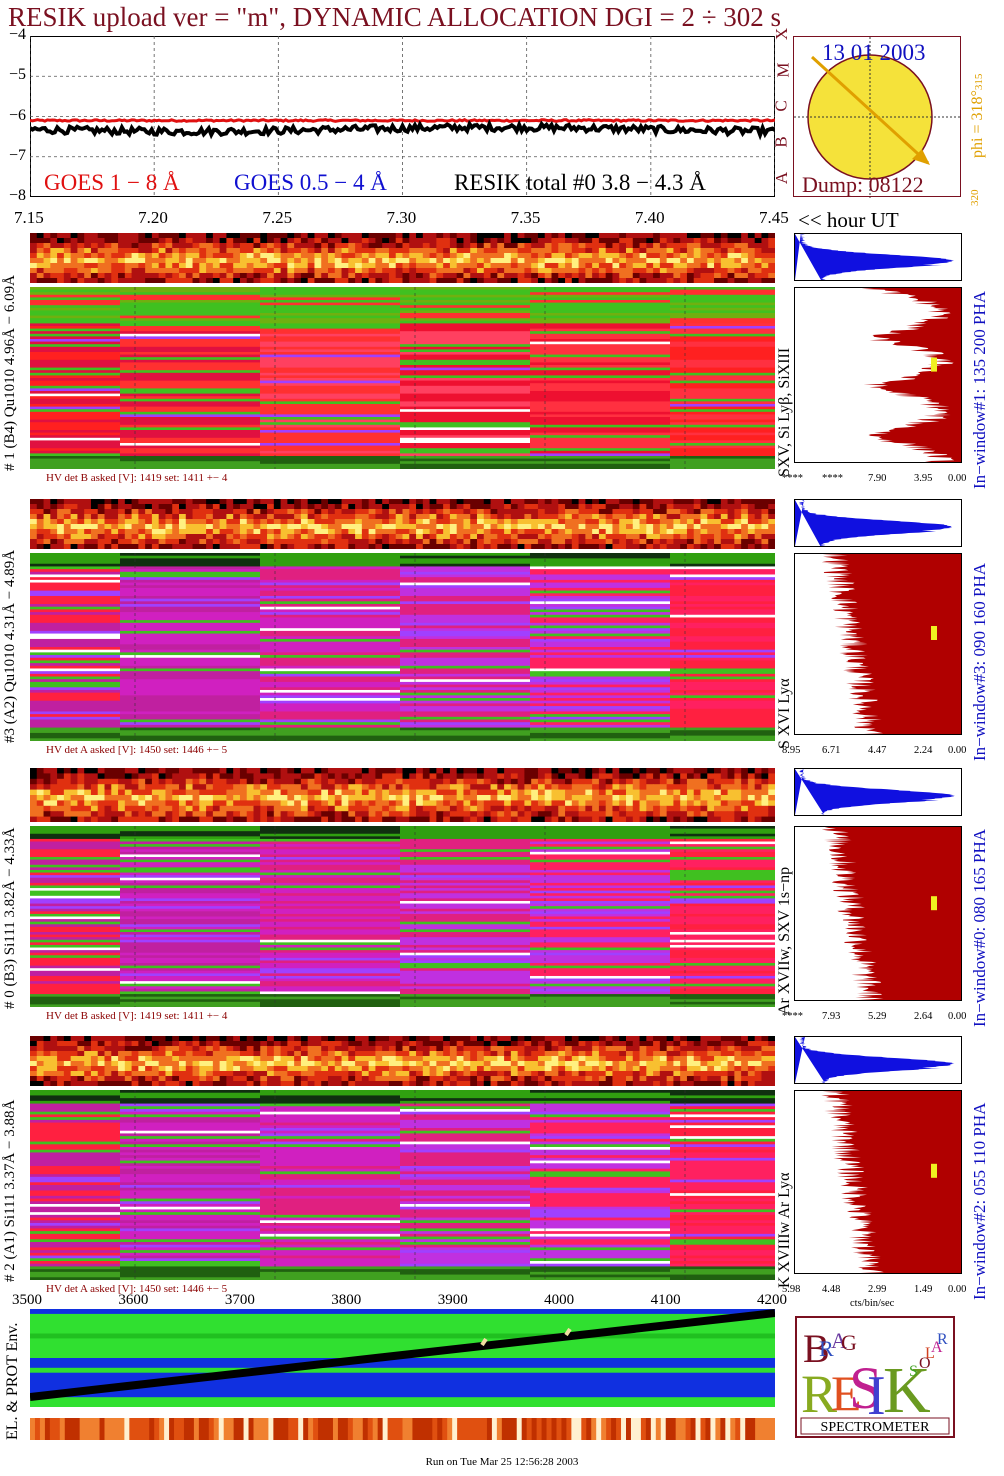  Describe the element at coordinates (877, 1016) in the screenshot. I see `pha-tick: 5.29` at that location.